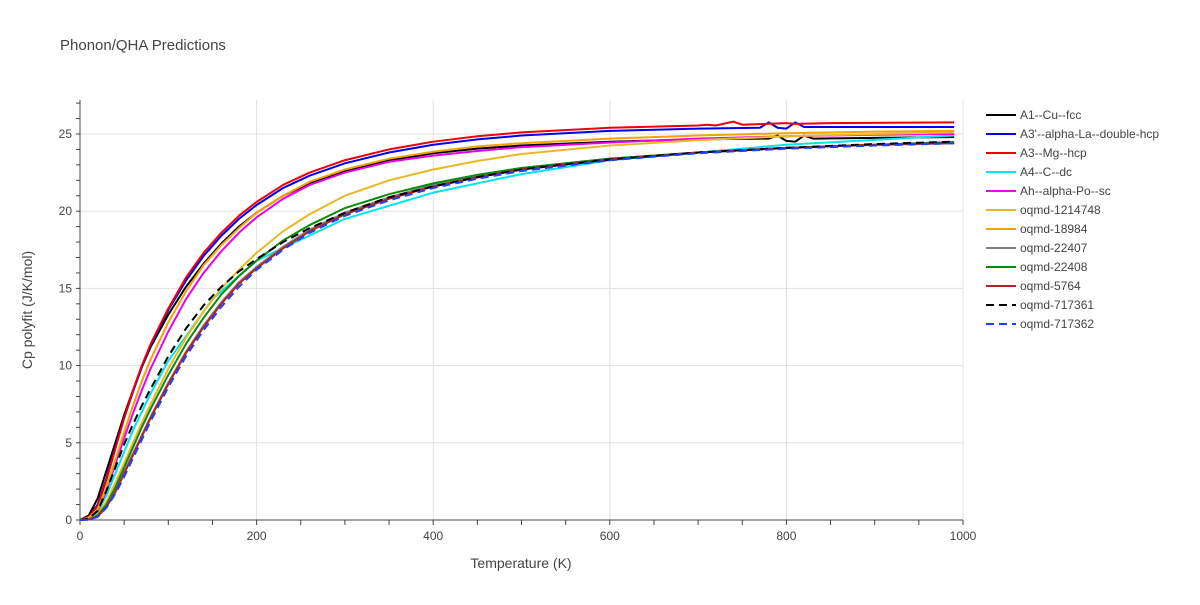 Image resolution: width=1200 pixels, height=605 pixels. Describe the element at coordinates (433, 536) in the screenshot. I see `x-tick-label: 400` at that location.